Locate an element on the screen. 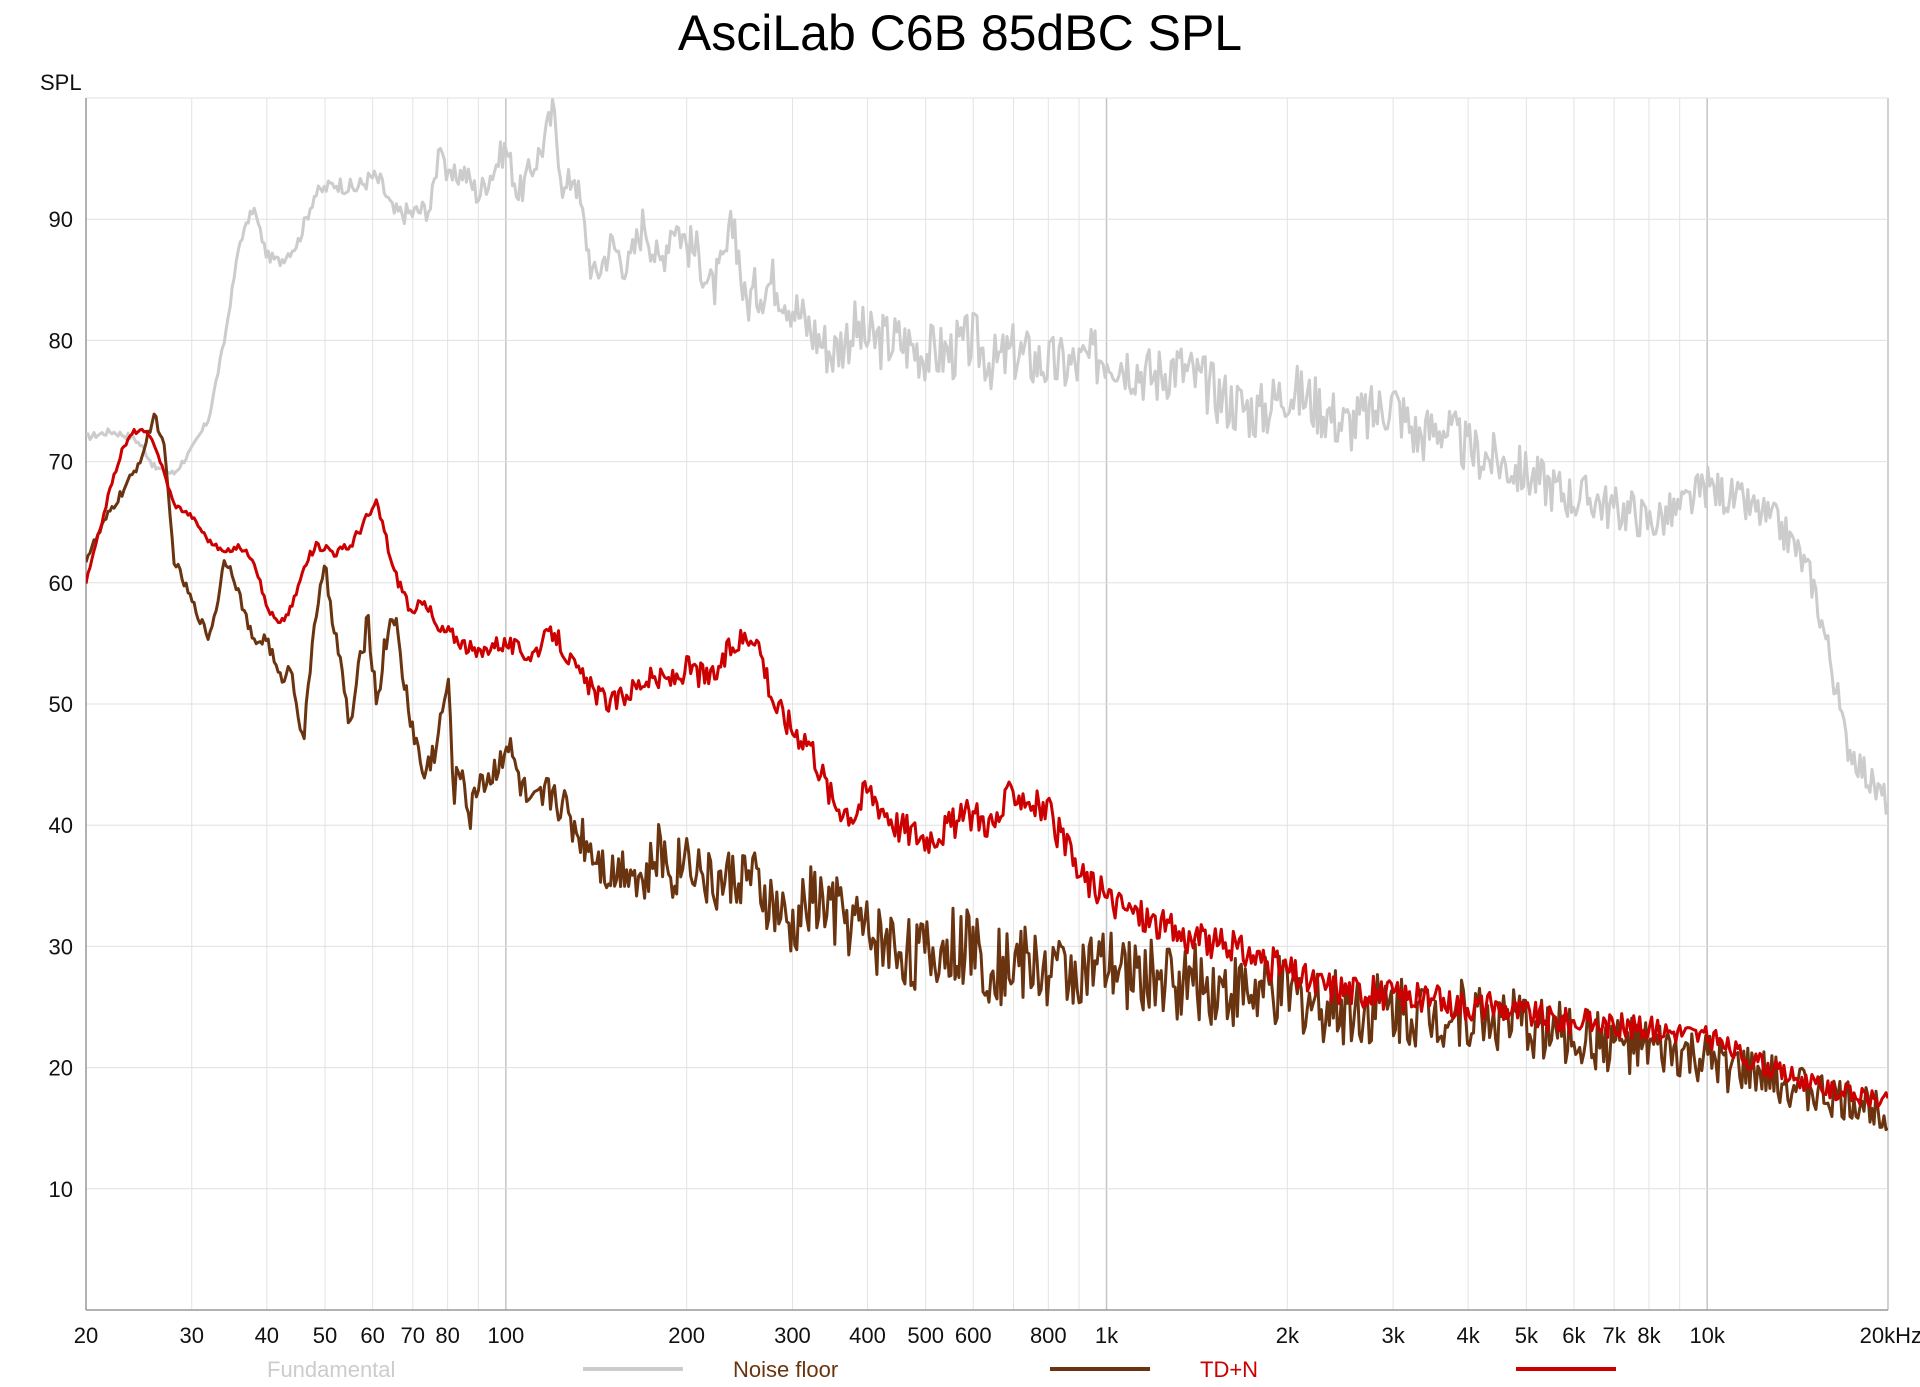 The width and height of the screenshot is (1920, 1387). y-tick-label: 80 is located at coordinates (61, 340).